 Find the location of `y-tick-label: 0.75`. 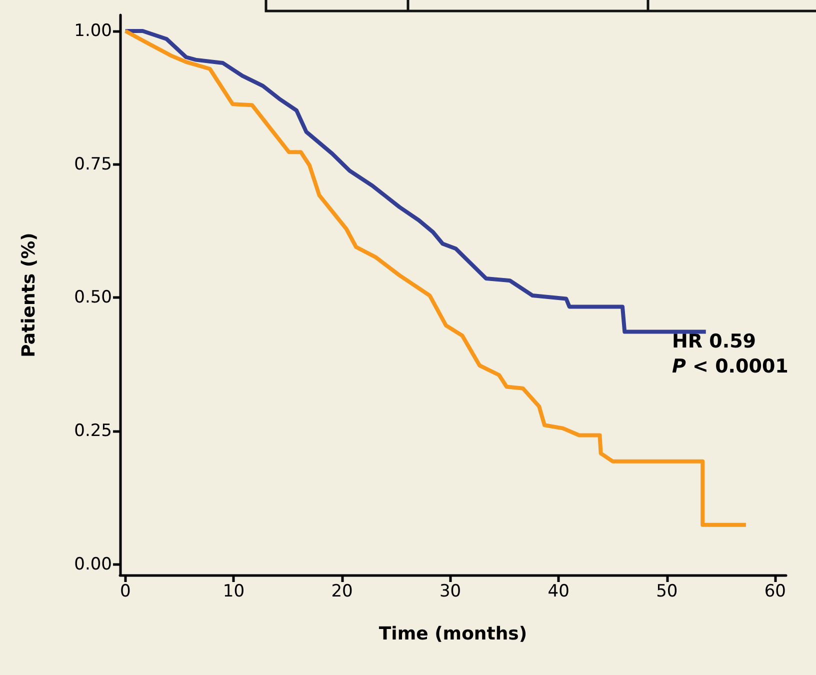

y-tick-label: 0.75 is located at coordinates (93, 164).